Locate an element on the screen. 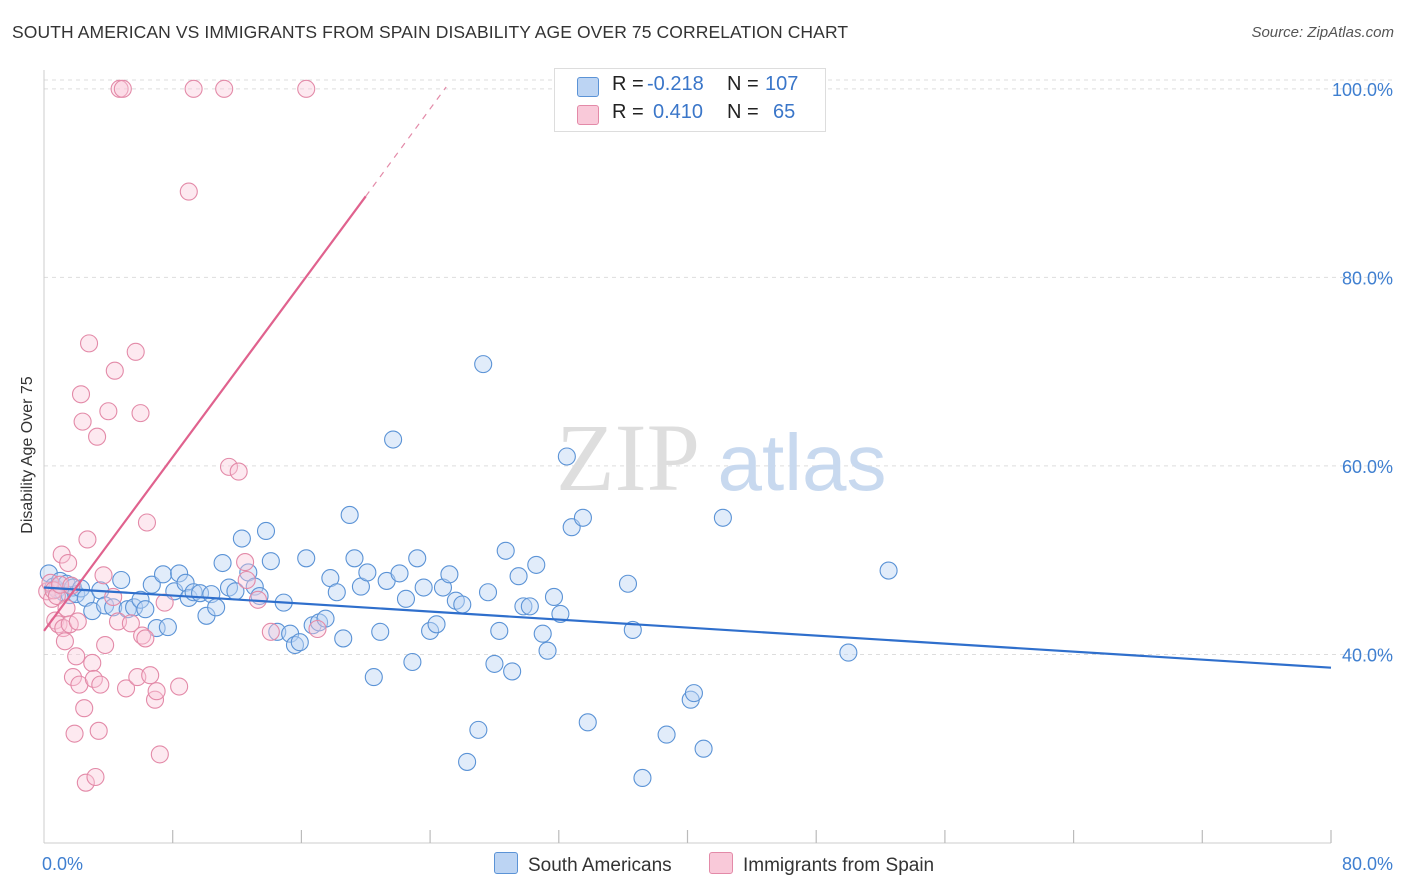 This screenshot has height=892, width=1406. watermark-atlas: atlas is located at coordinates (802, 462).